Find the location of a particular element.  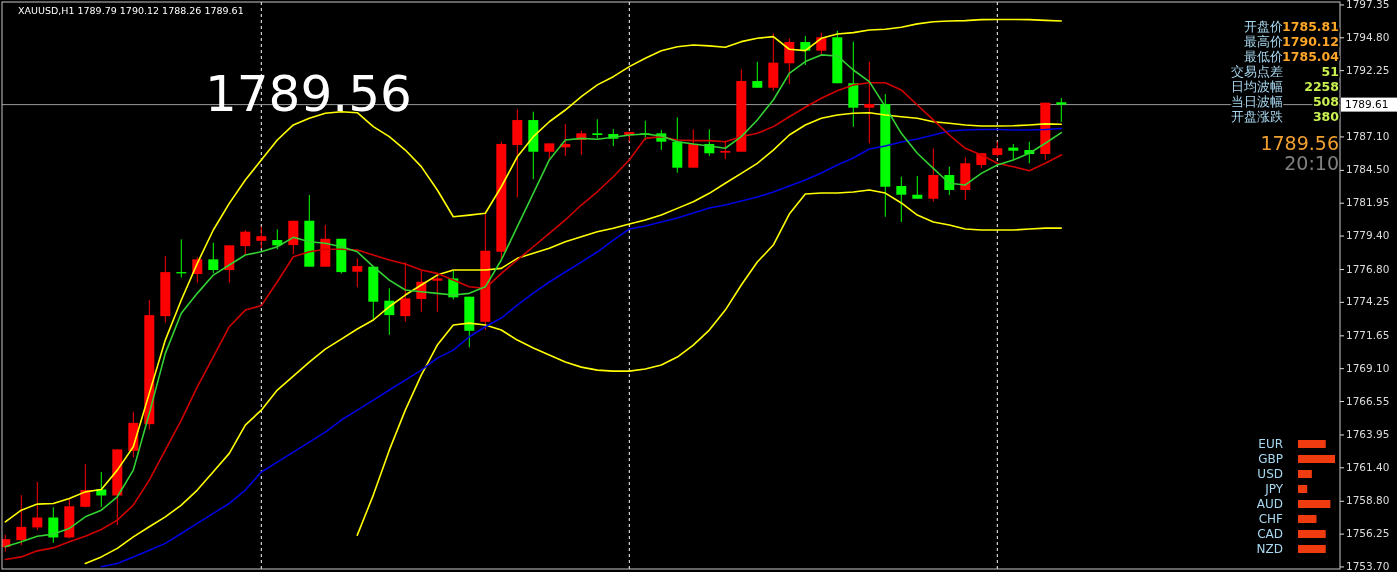

y-tick-label: CAD is located at coordinates (1270, 533).